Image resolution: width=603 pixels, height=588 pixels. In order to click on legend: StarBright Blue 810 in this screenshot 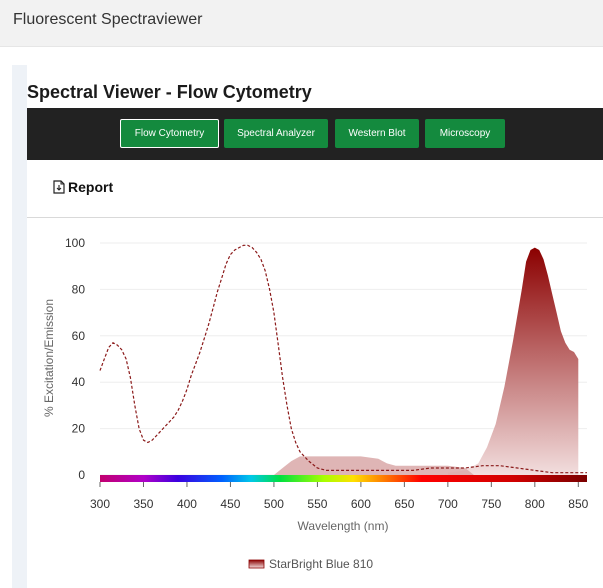, I will do `click(310, 564)`.